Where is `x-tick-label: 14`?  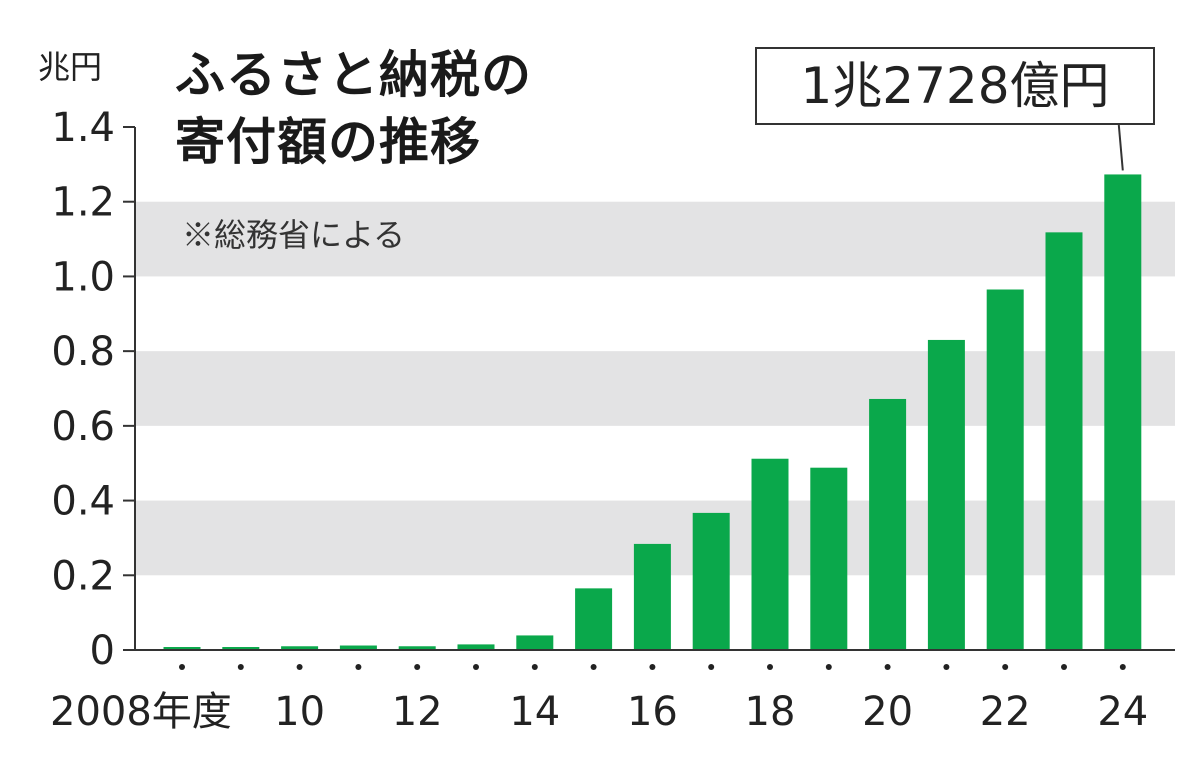 x-tick-label: 14 is located at coordinates (534, 712).